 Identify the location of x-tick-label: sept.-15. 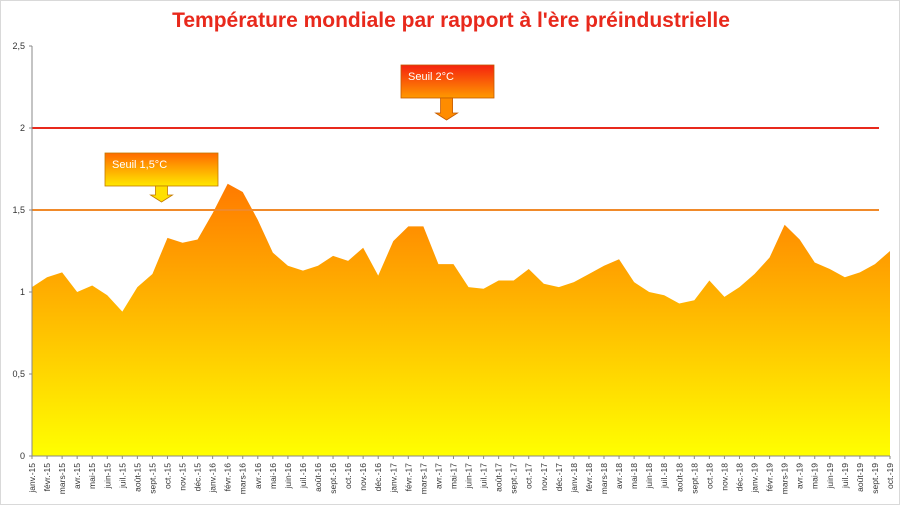
(152, 478).